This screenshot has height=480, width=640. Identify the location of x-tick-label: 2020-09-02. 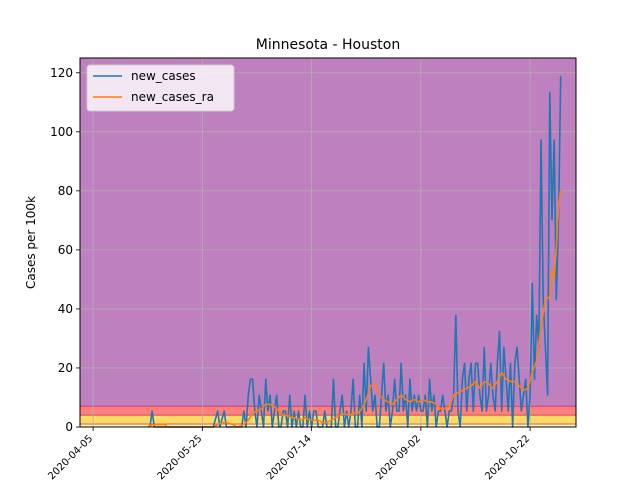
(398, 456).